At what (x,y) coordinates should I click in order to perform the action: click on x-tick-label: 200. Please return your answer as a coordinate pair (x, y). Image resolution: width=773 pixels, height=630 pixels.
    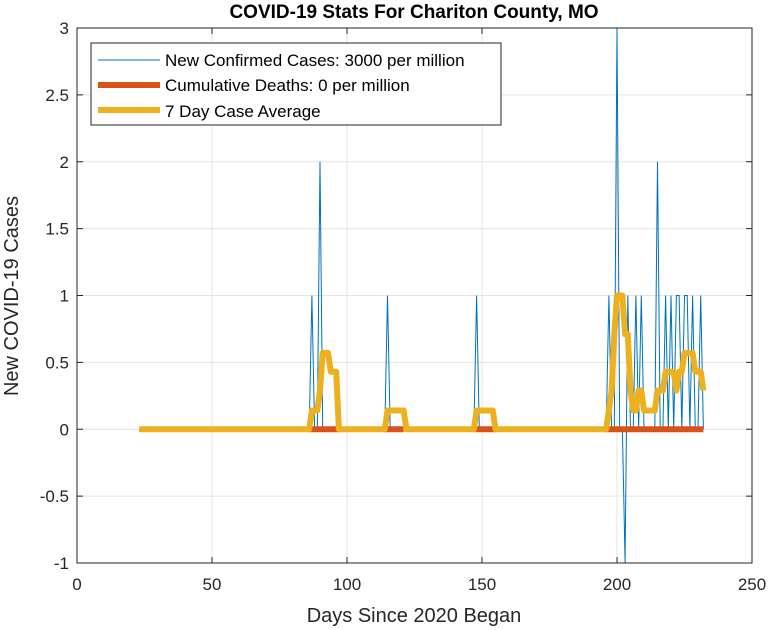
    Looking at the image, I should click on (617, 584).